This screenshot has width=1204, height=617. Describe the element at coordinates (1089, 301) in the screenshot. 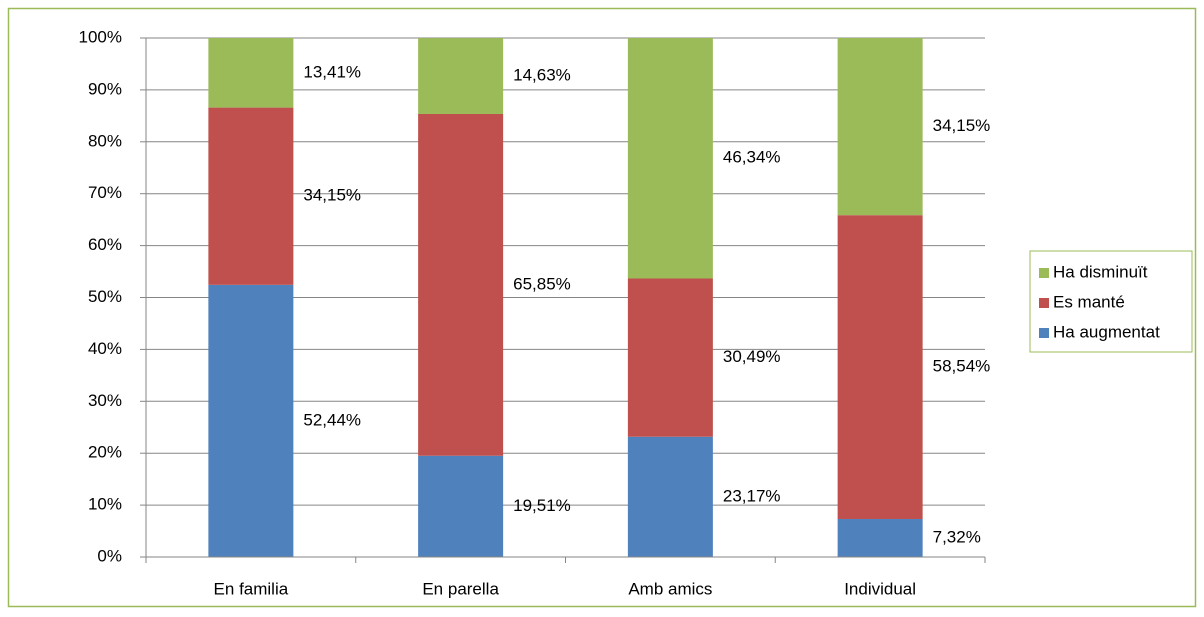

I see `legend-label: Es manté` at that location.